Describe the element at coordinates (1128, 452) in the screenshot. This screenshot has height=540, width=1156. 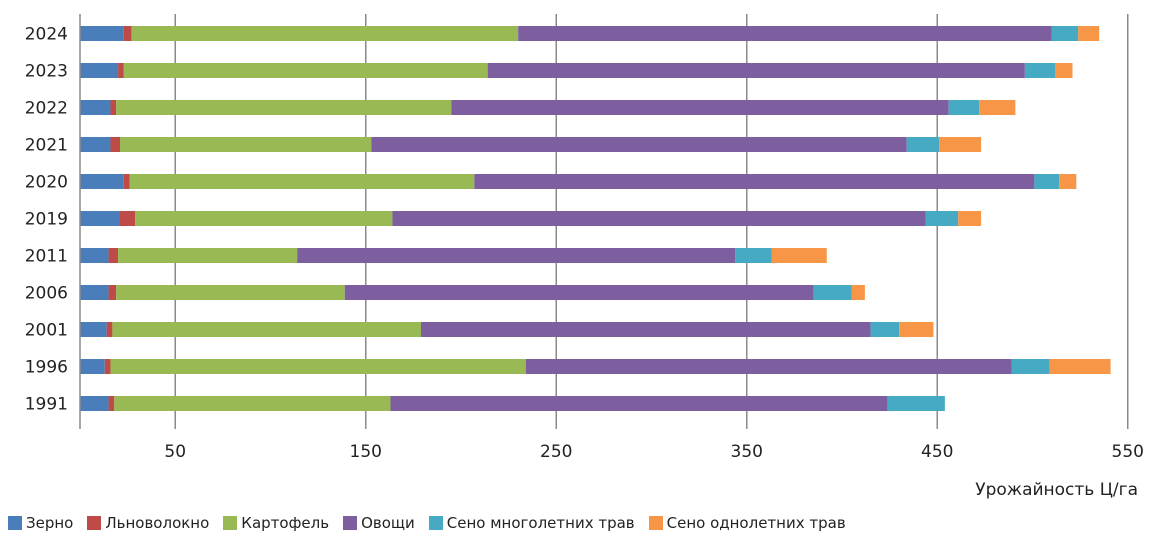
I see `x-tick-label: 550` at that location.